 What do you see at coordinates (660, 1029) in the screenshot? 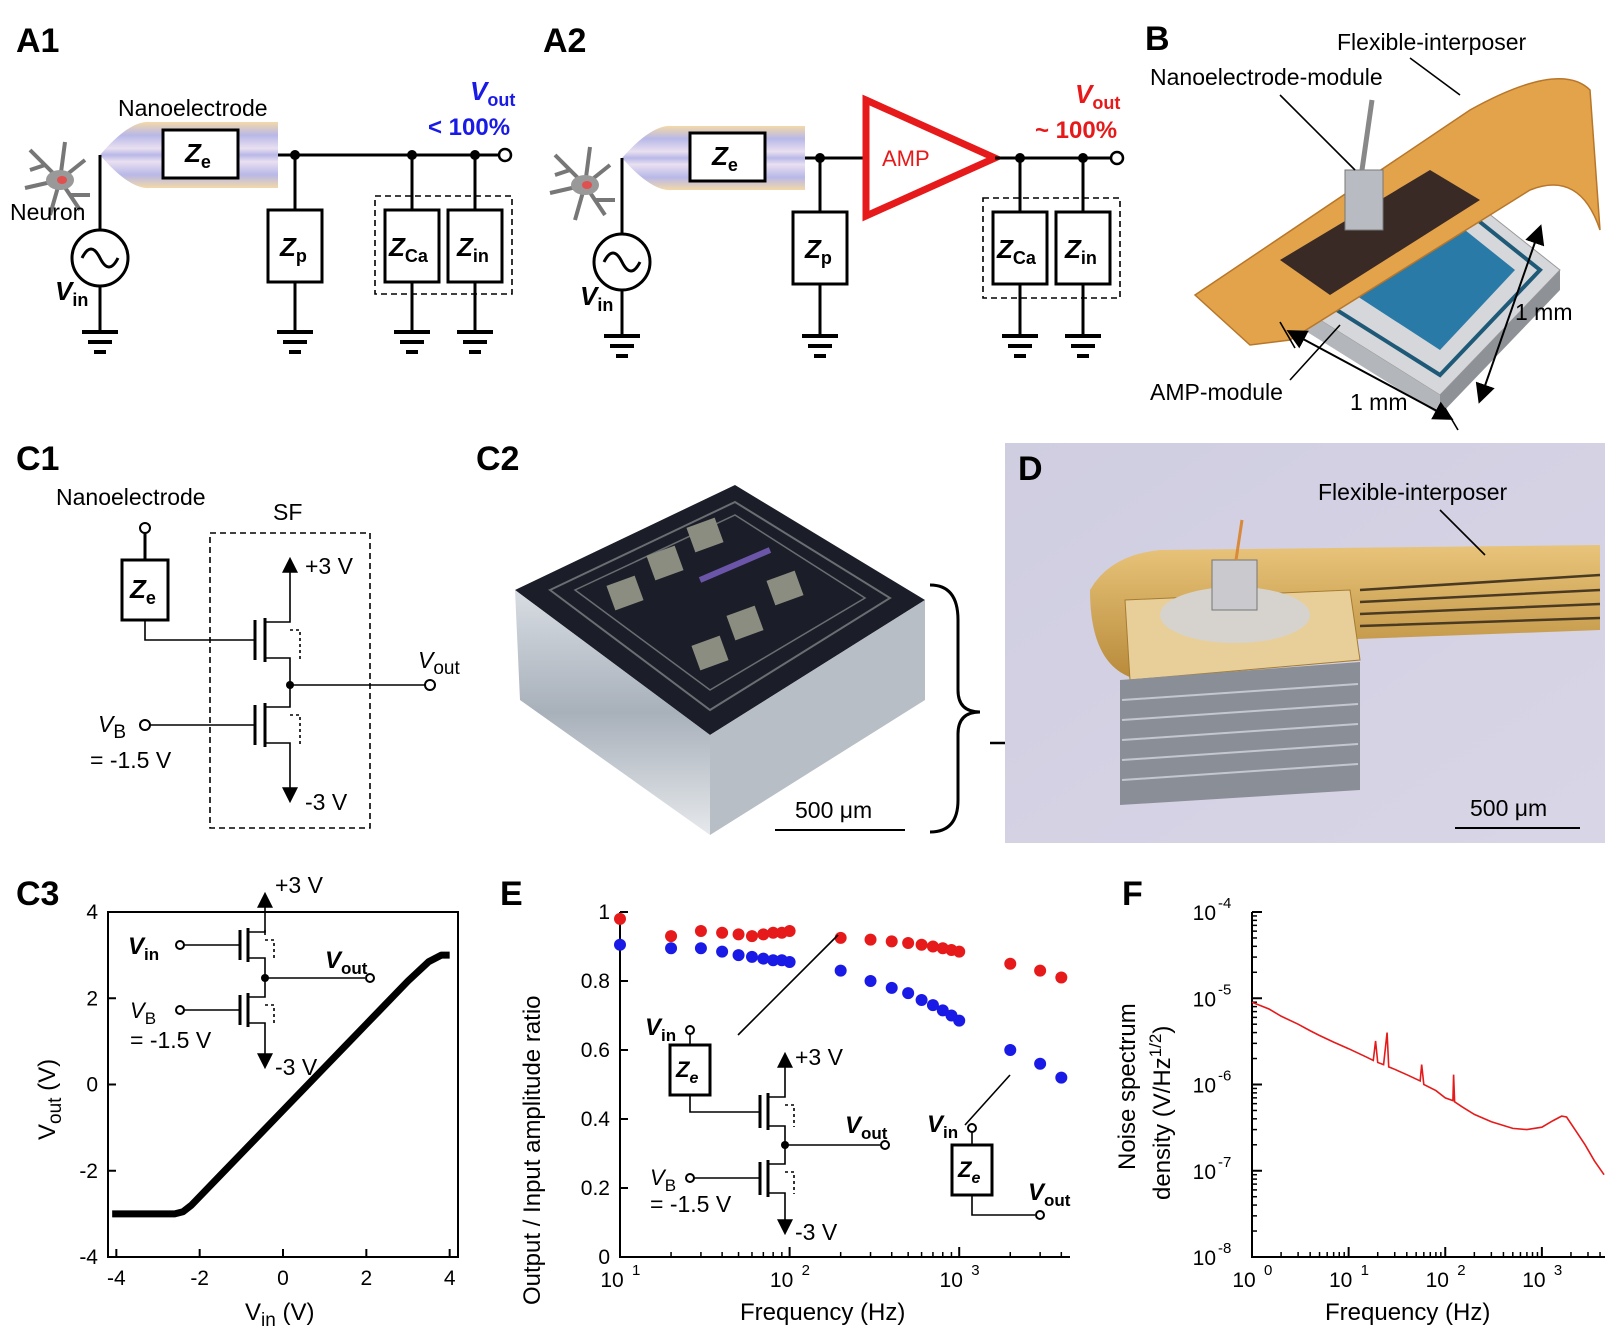
I see `e-vin: Vin` at bounding box center [660, 1029].